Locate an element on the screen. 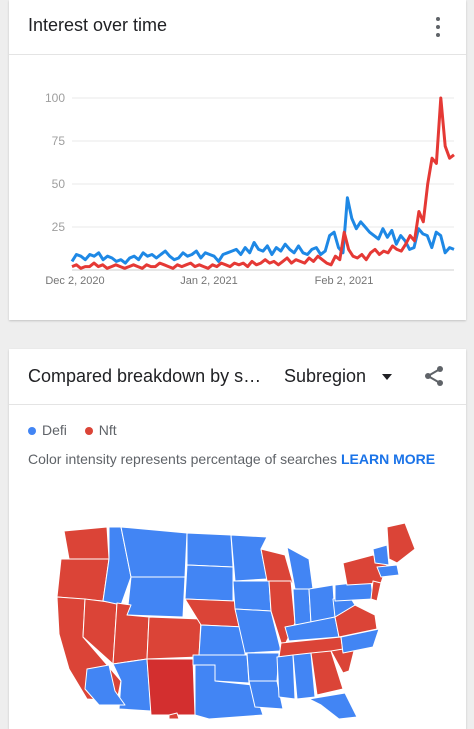 Image resolution: width=474 pixels, height=729 pixels. learn-more-link: LEARN MORE is located at coordinates (388, 459).